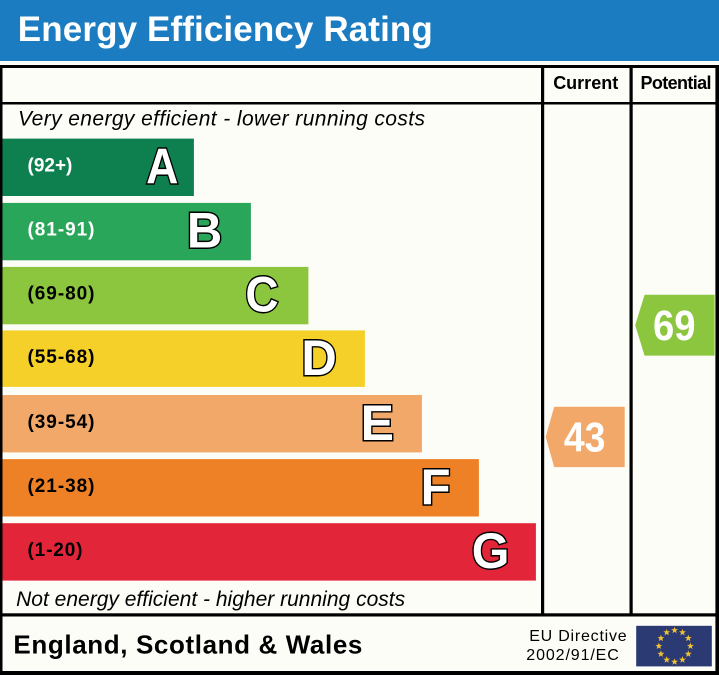 This screenshot has width=719, height=675. Describe the element at coordinates (61, 294) in the screenshot. I see `svg-text: (69-80)` at that location.